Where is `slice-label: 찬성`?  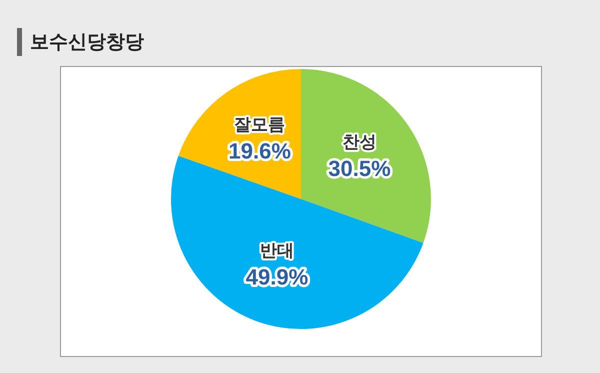 slice-label: 찬성 is located at coordinates (359, 142).